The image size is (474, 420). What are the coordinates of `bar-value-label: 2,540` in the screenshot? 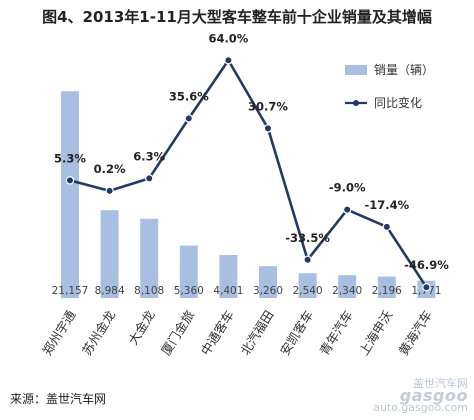 It's located at (308, 291).